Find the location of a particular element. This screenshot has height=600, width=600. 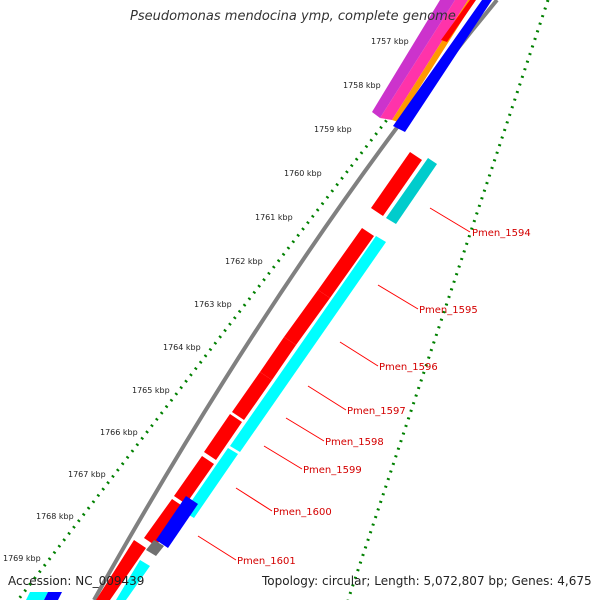

gene-label-pmen-1595: Pmen_1595 is located at coordinates (448, 310).